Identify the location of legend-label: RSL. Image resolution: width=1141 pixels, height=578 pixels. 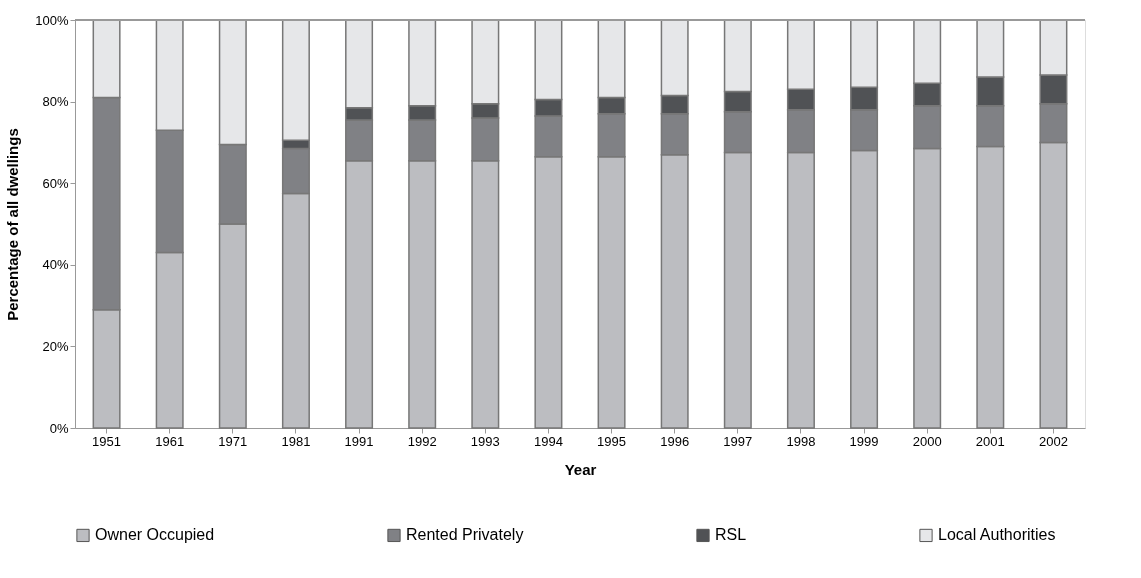
(731, 535).